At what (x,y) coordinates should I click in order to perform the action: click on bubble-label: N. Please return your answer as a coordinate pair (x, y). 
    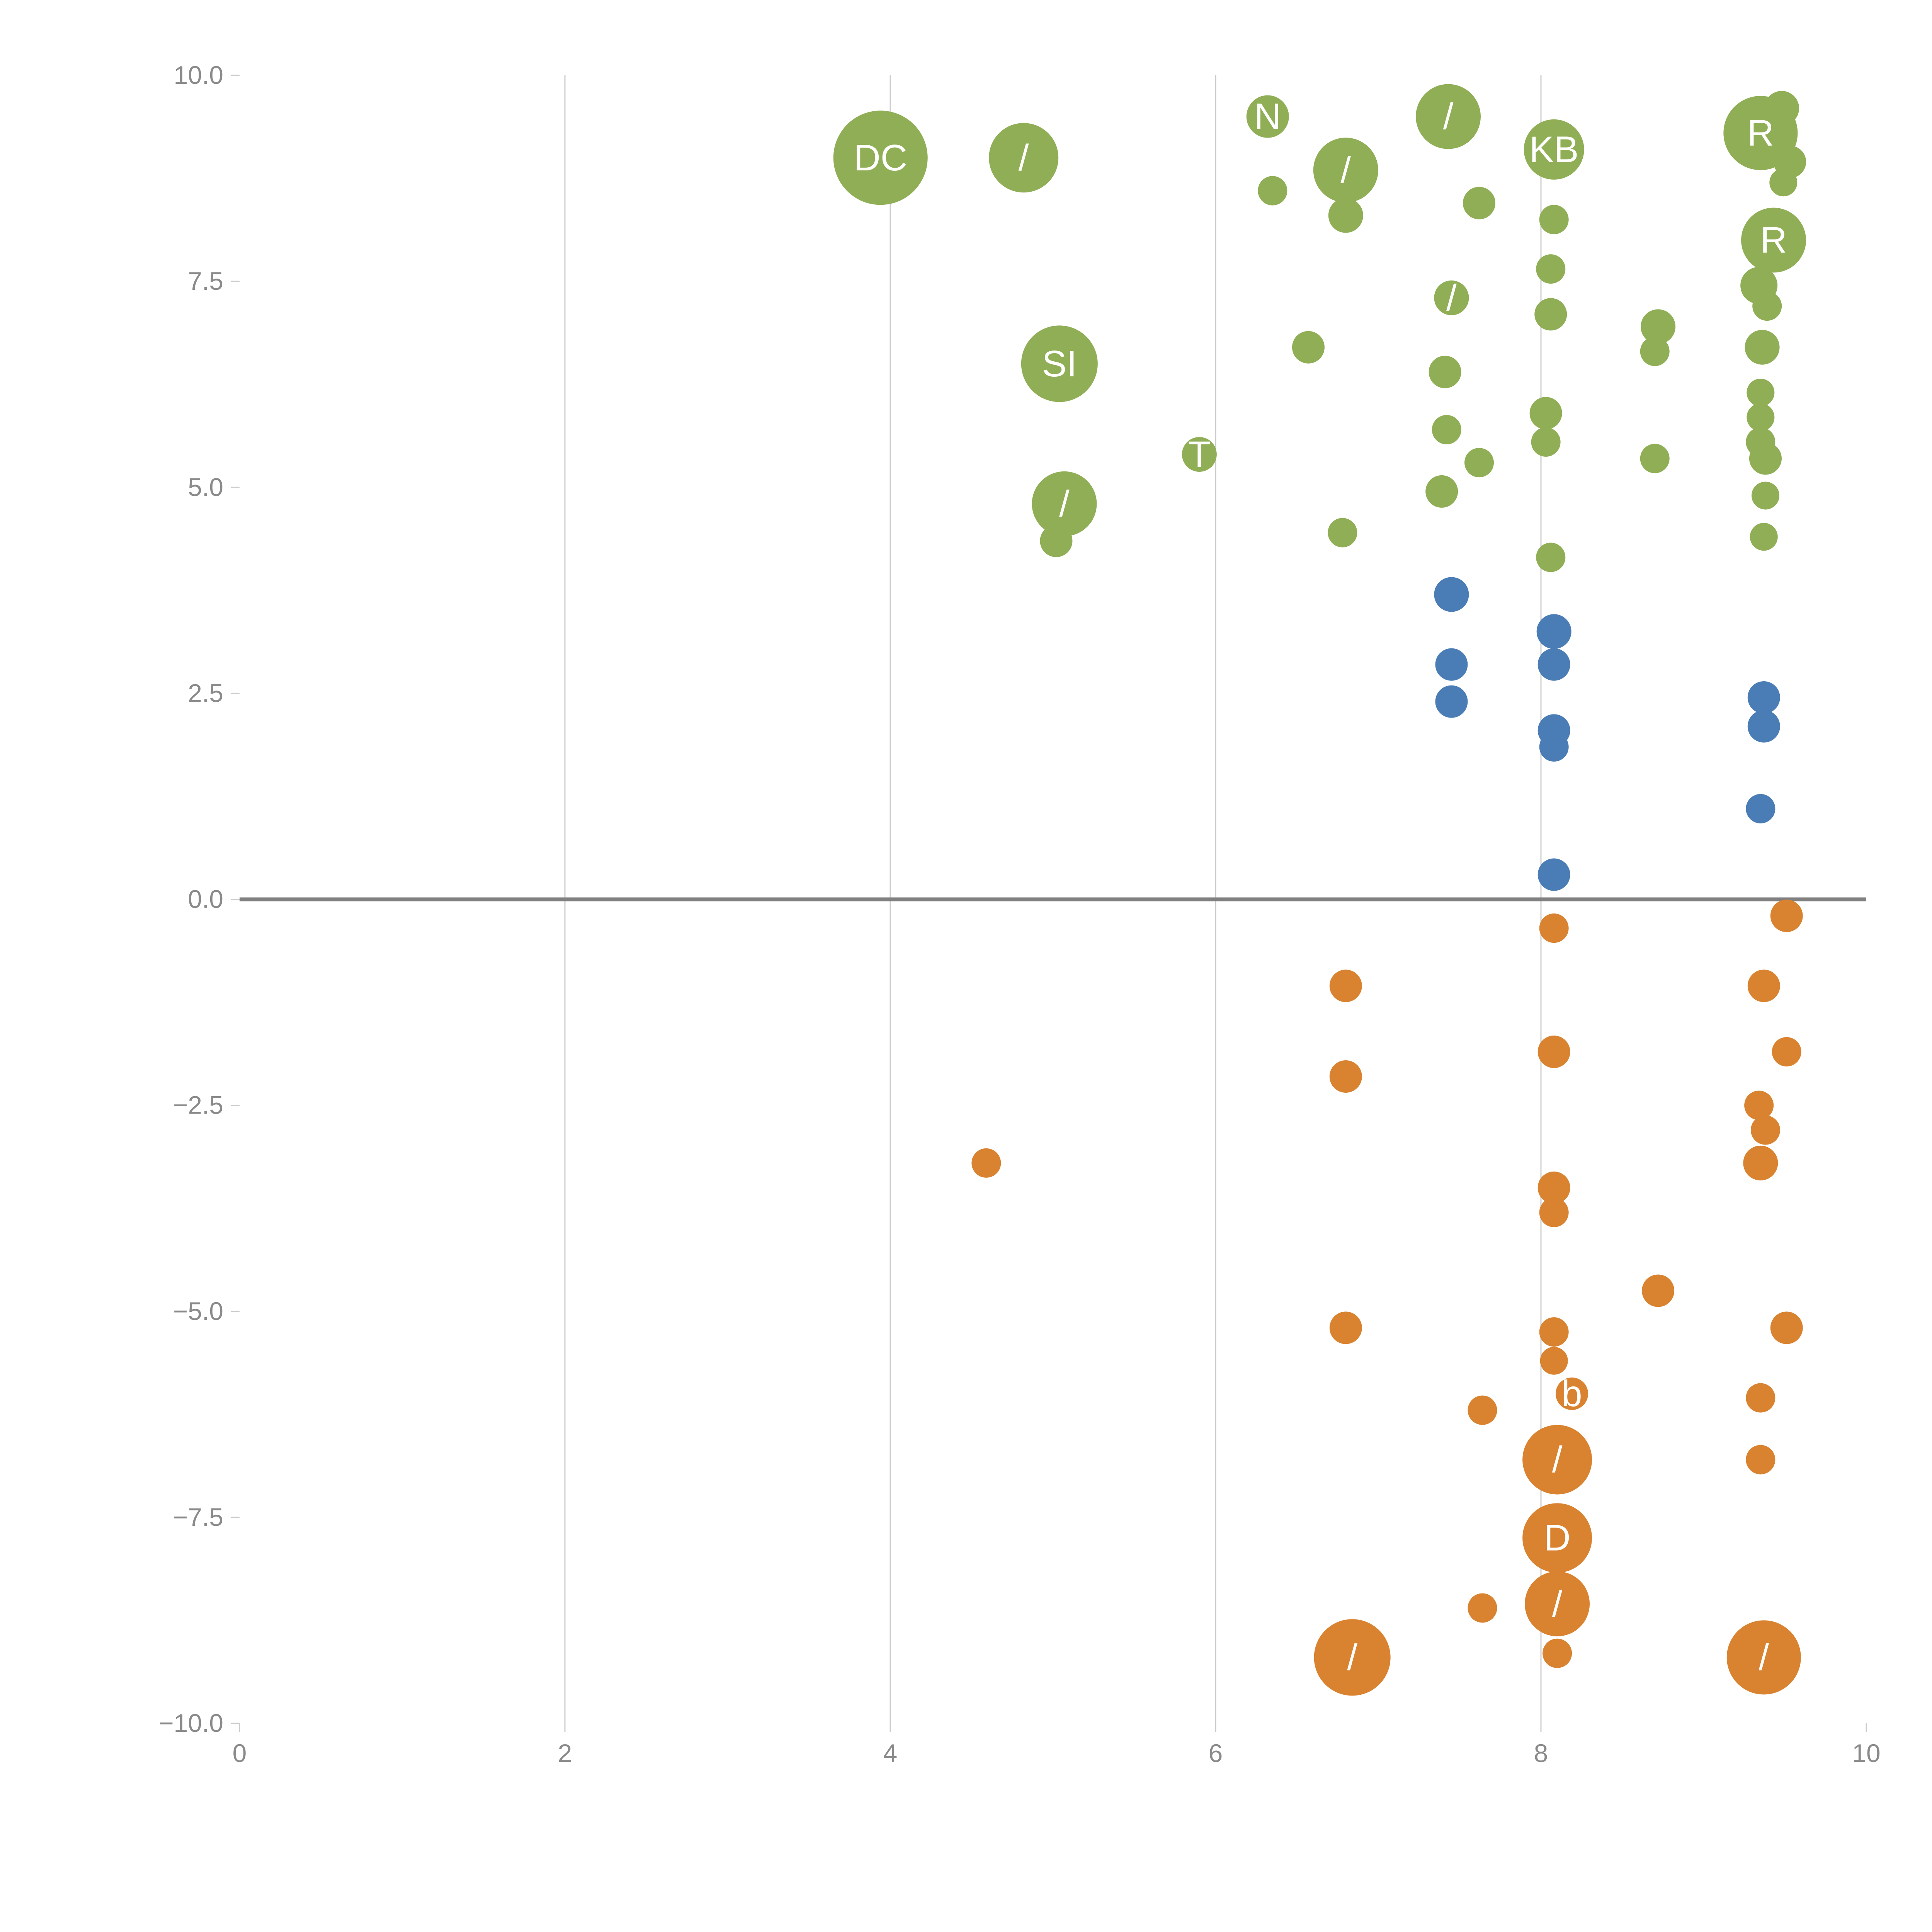
    Looking at the image, I should click on (1268, 117).